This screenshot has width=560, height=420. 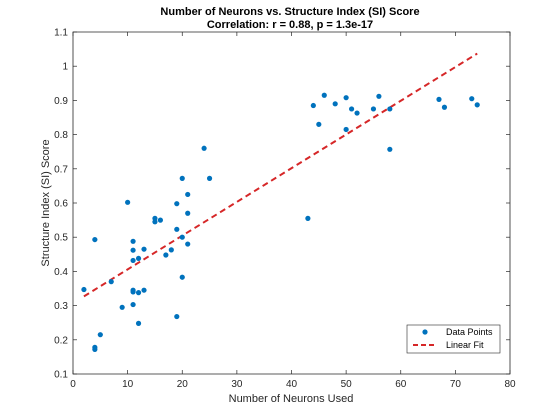 What do you see at coordinates (465, 345) in the screenshot?
I see `legend-label-linear-fit: Linear Fit` at bounding box center [465, 345].